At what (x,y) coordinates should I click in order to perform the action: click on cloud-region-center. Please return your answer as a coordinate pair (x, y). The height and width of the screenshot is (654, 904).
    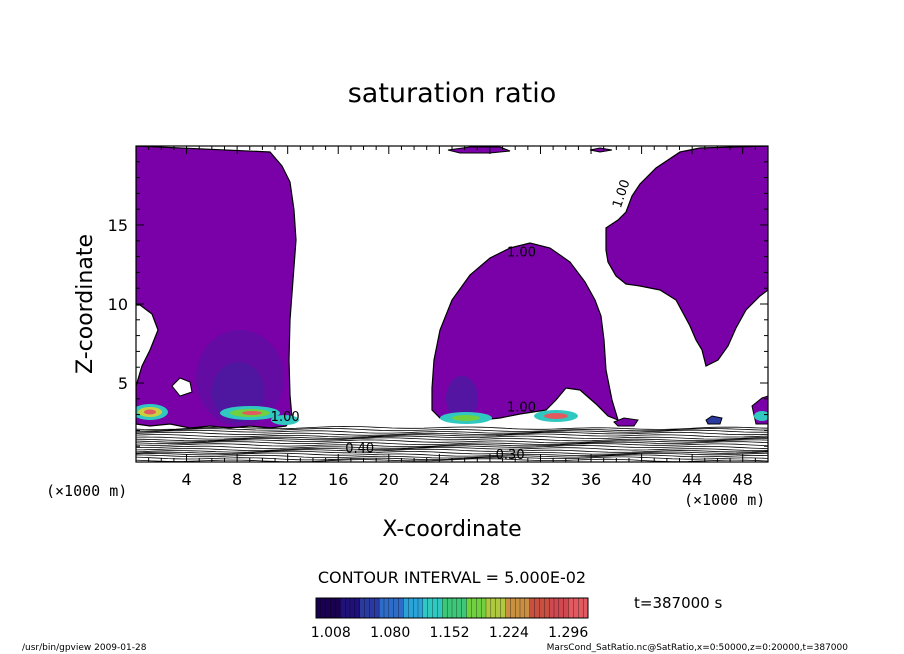
    Looking at the image, I should click on (525, 332).